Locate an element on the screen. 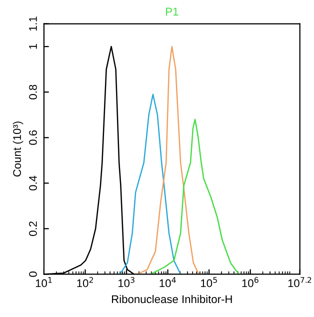  y-axis-title: Count (10³) is located at coordinates (18, 149).